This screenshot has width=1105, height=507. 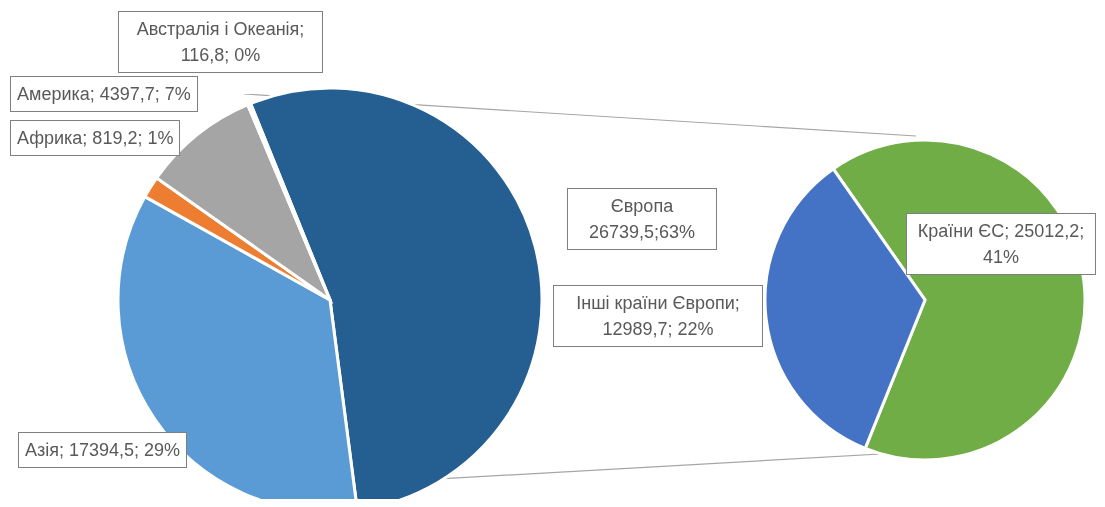 What do you see at coordinates (95, 138) in the screenshot?
I see `slice-label: Африка; 819,2; 1%` at bounding box center [95, 138].